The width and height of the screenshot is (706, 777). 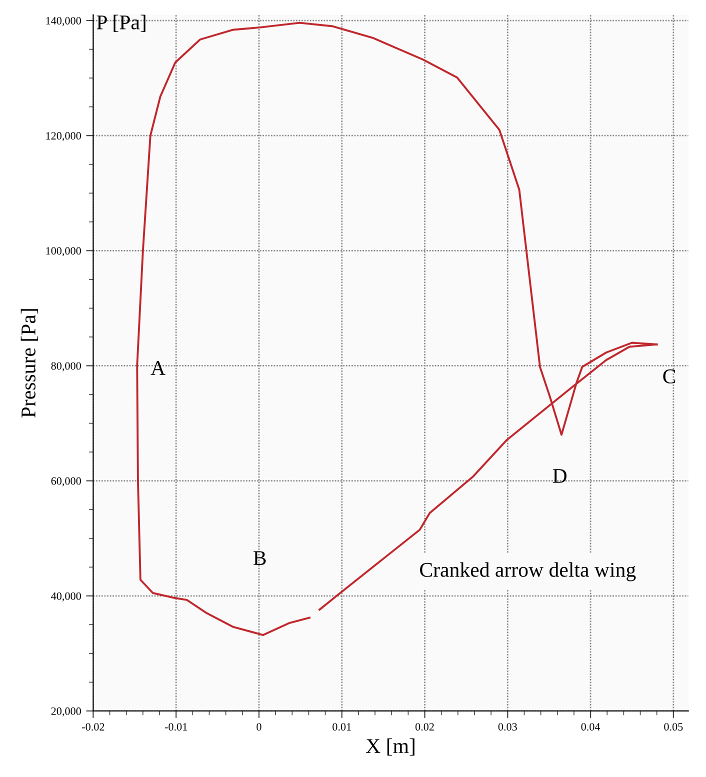 I want to click on y-tick-label: 120,000, so click(x=63, y=137).